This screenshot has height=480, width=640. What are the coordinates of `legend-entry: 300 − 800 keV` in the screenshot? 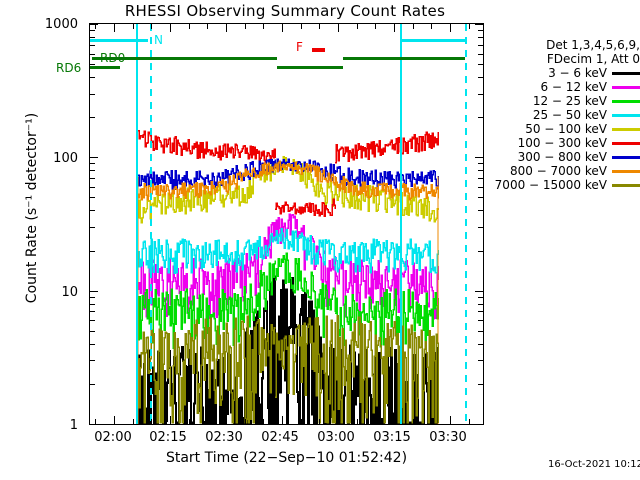 It's located at (567, 157).